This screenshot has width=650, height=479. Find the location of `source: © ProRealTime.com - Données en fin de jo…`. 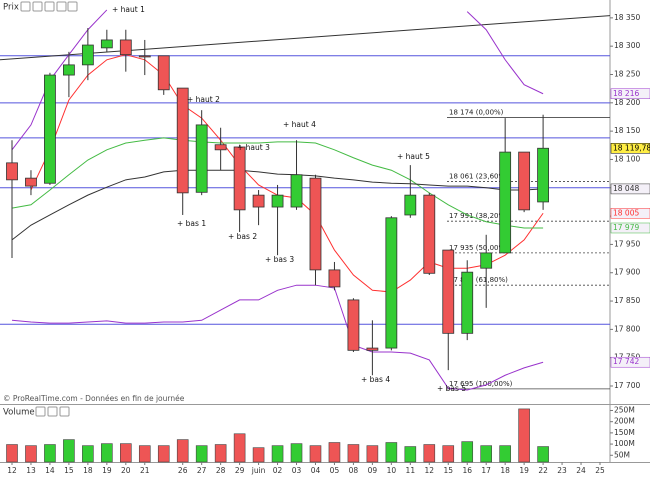

source: © ProRealTime.com - Données en fin de jo… is located at coordinates (94, 398).